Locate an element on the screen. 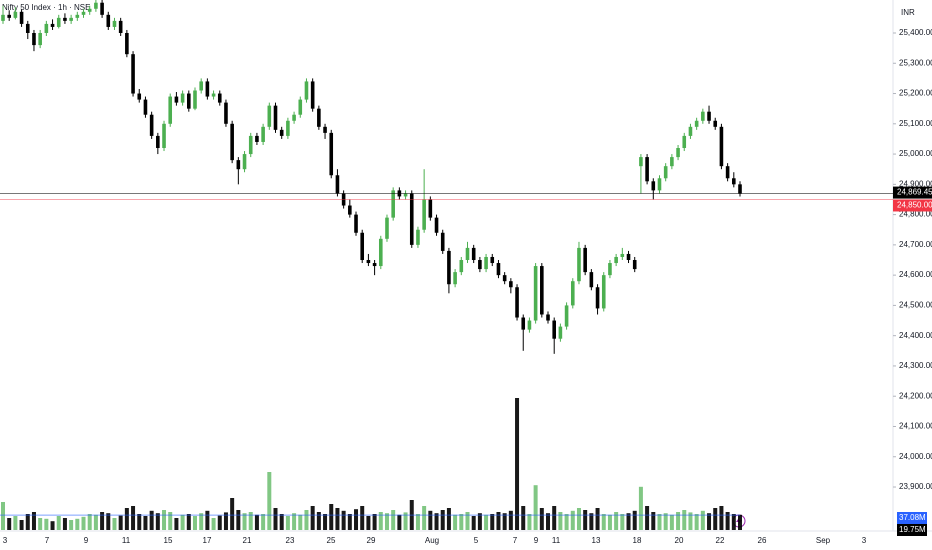 The width and height of the screenshot is (932, 550). x-tick-label: 13 is located at coordinates (596, 540).